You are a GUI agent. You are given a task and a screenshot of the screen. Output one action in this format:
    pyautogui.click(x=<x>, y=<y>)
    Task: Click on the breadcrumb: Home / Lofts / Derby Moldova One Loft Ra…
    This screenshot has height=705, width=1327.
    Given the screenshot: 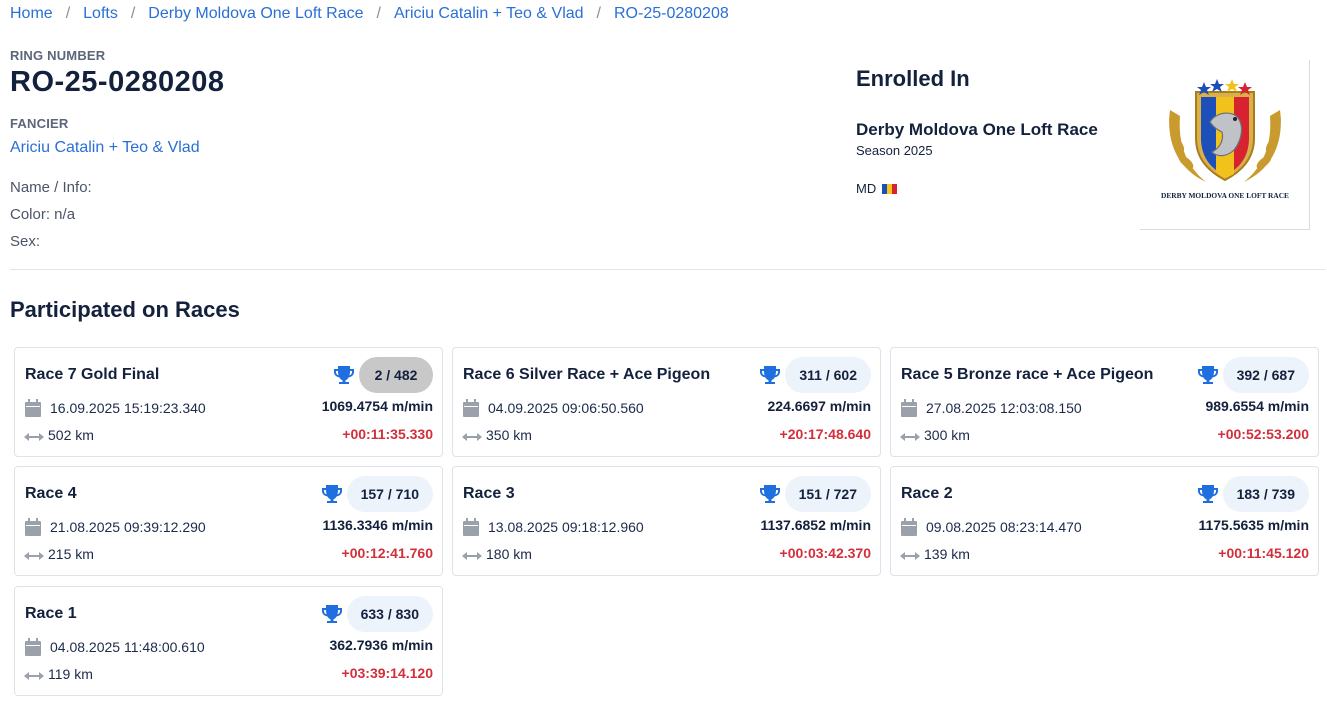 What is the action you would take?
    pyautogui.click(x=369, y=14)
    